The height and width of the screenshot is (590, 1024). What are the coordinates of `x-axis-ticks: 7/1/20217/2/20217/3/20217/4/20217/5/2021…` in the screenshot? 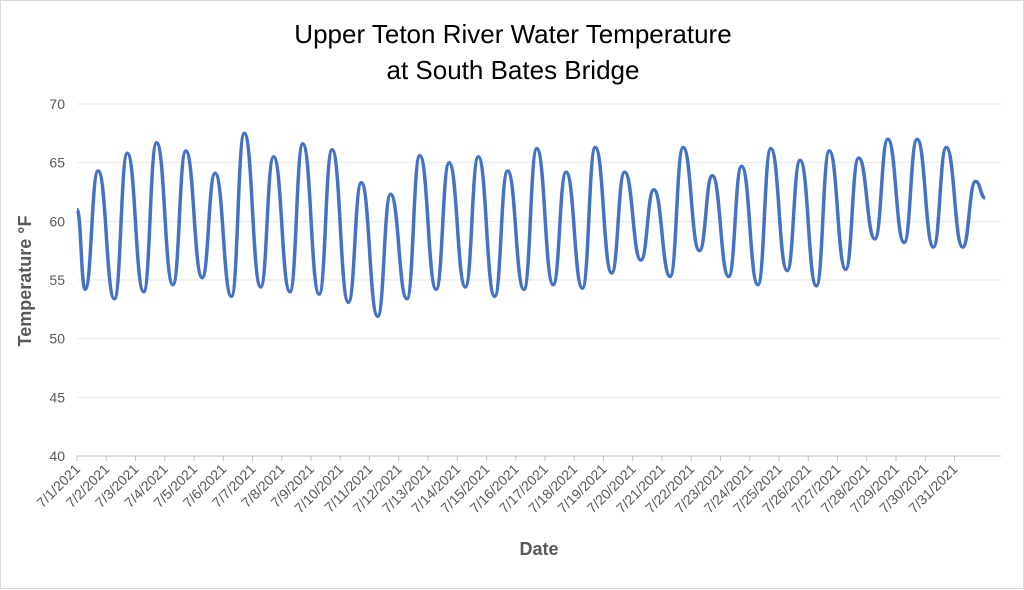 It's located at (497, 486).